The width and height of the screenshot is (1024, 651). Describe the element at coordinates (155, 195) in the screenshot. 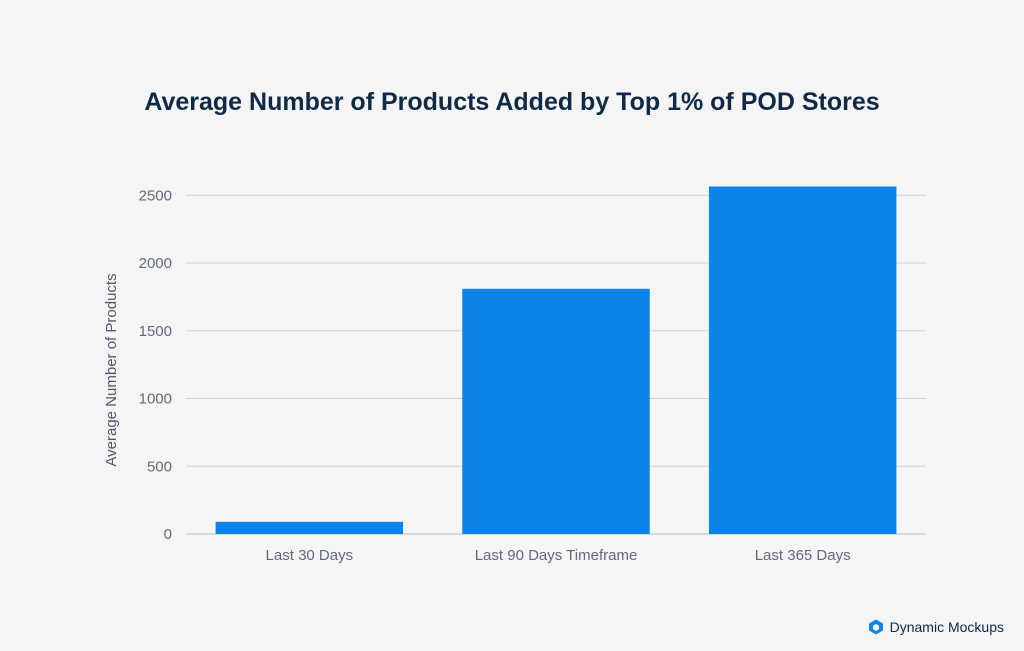

I see `y-tick-label: 2500` at that location.